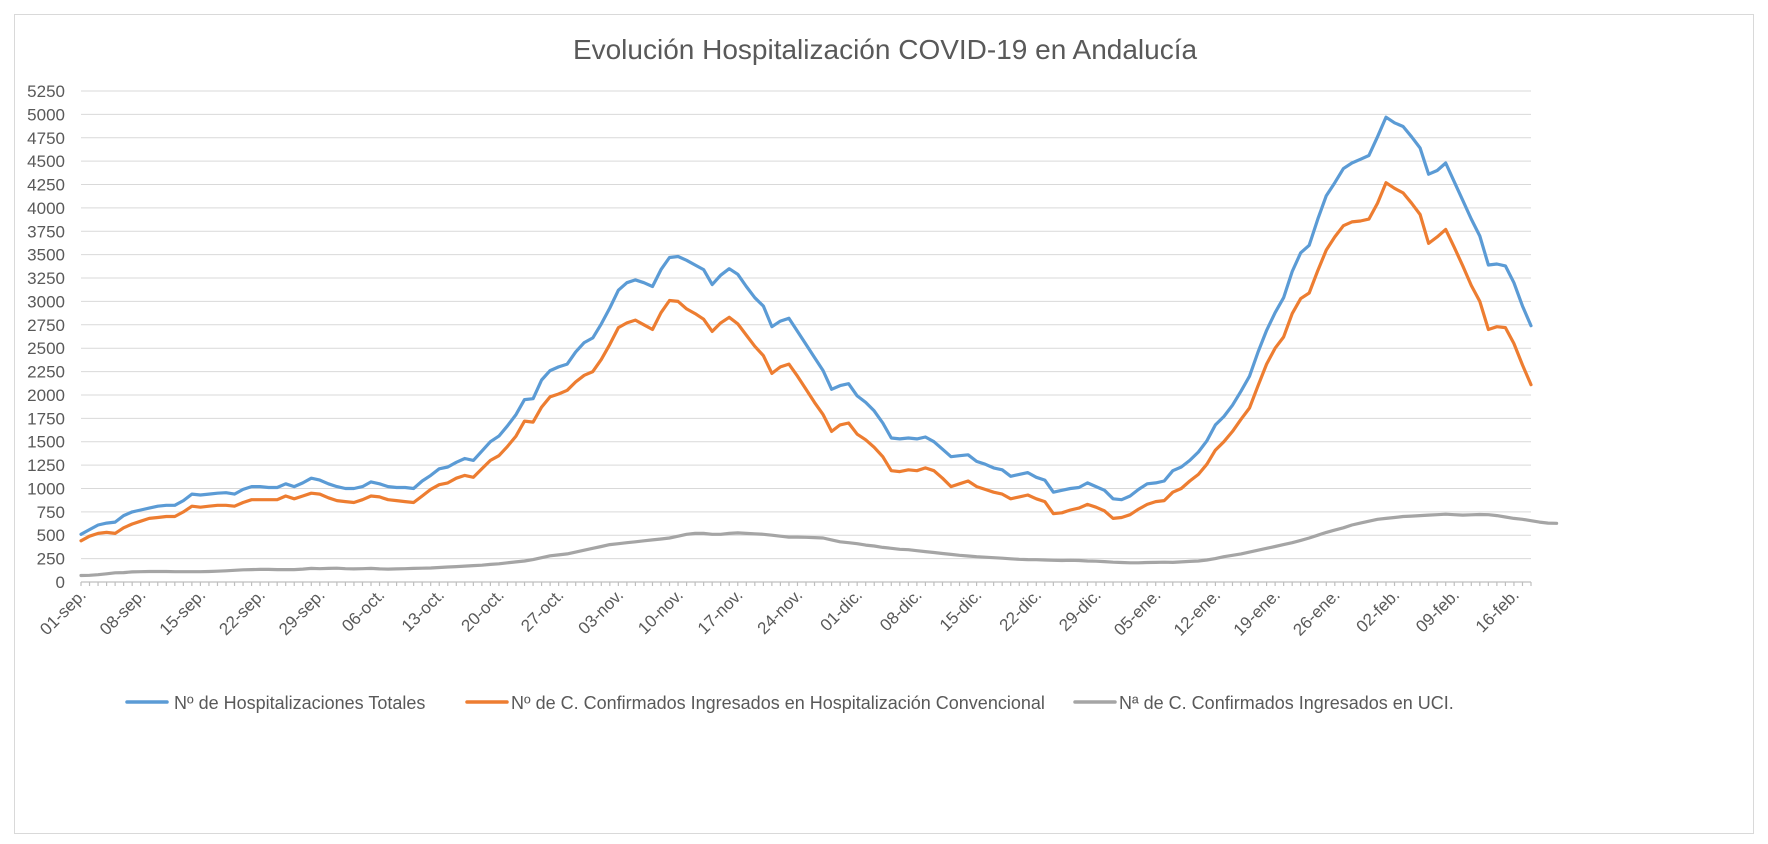 The height and width of the screenshot is (844, 1768). Describe the element at coordinates (961, 610) in the screenshot. I see `x-tick-label: 15-dic.` at that location.